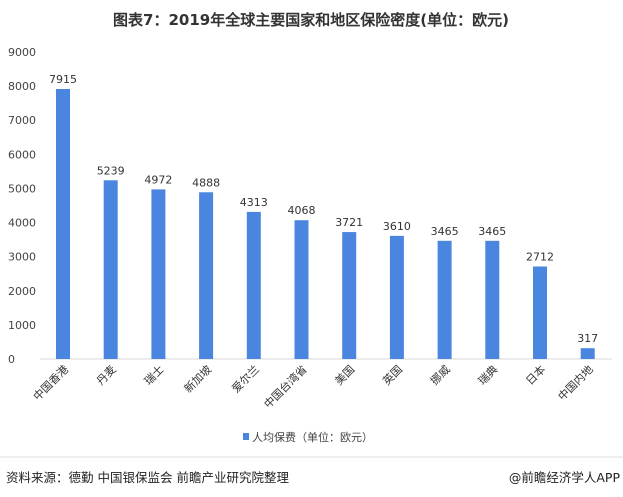  Describe the element at coordinates (51, 383) in the screenshot. I see `x-tick-label: 中国香港` at that location.